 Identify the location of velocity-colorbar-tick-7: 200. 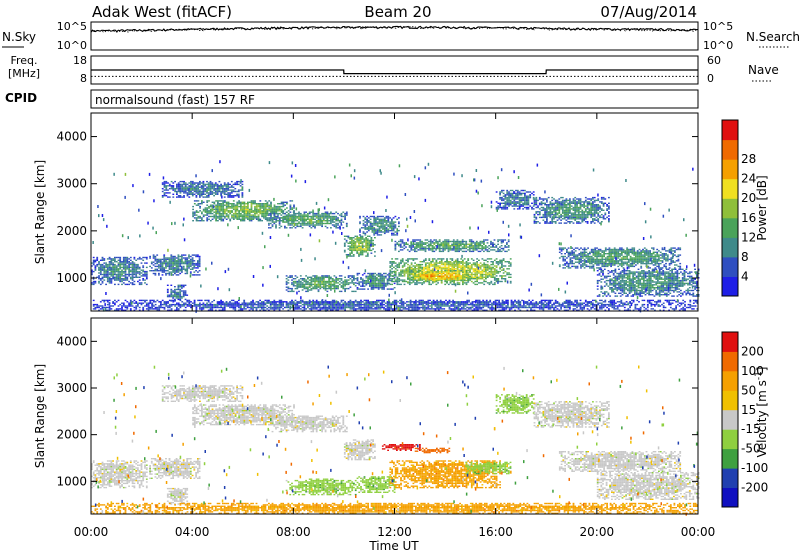
(752, 351).